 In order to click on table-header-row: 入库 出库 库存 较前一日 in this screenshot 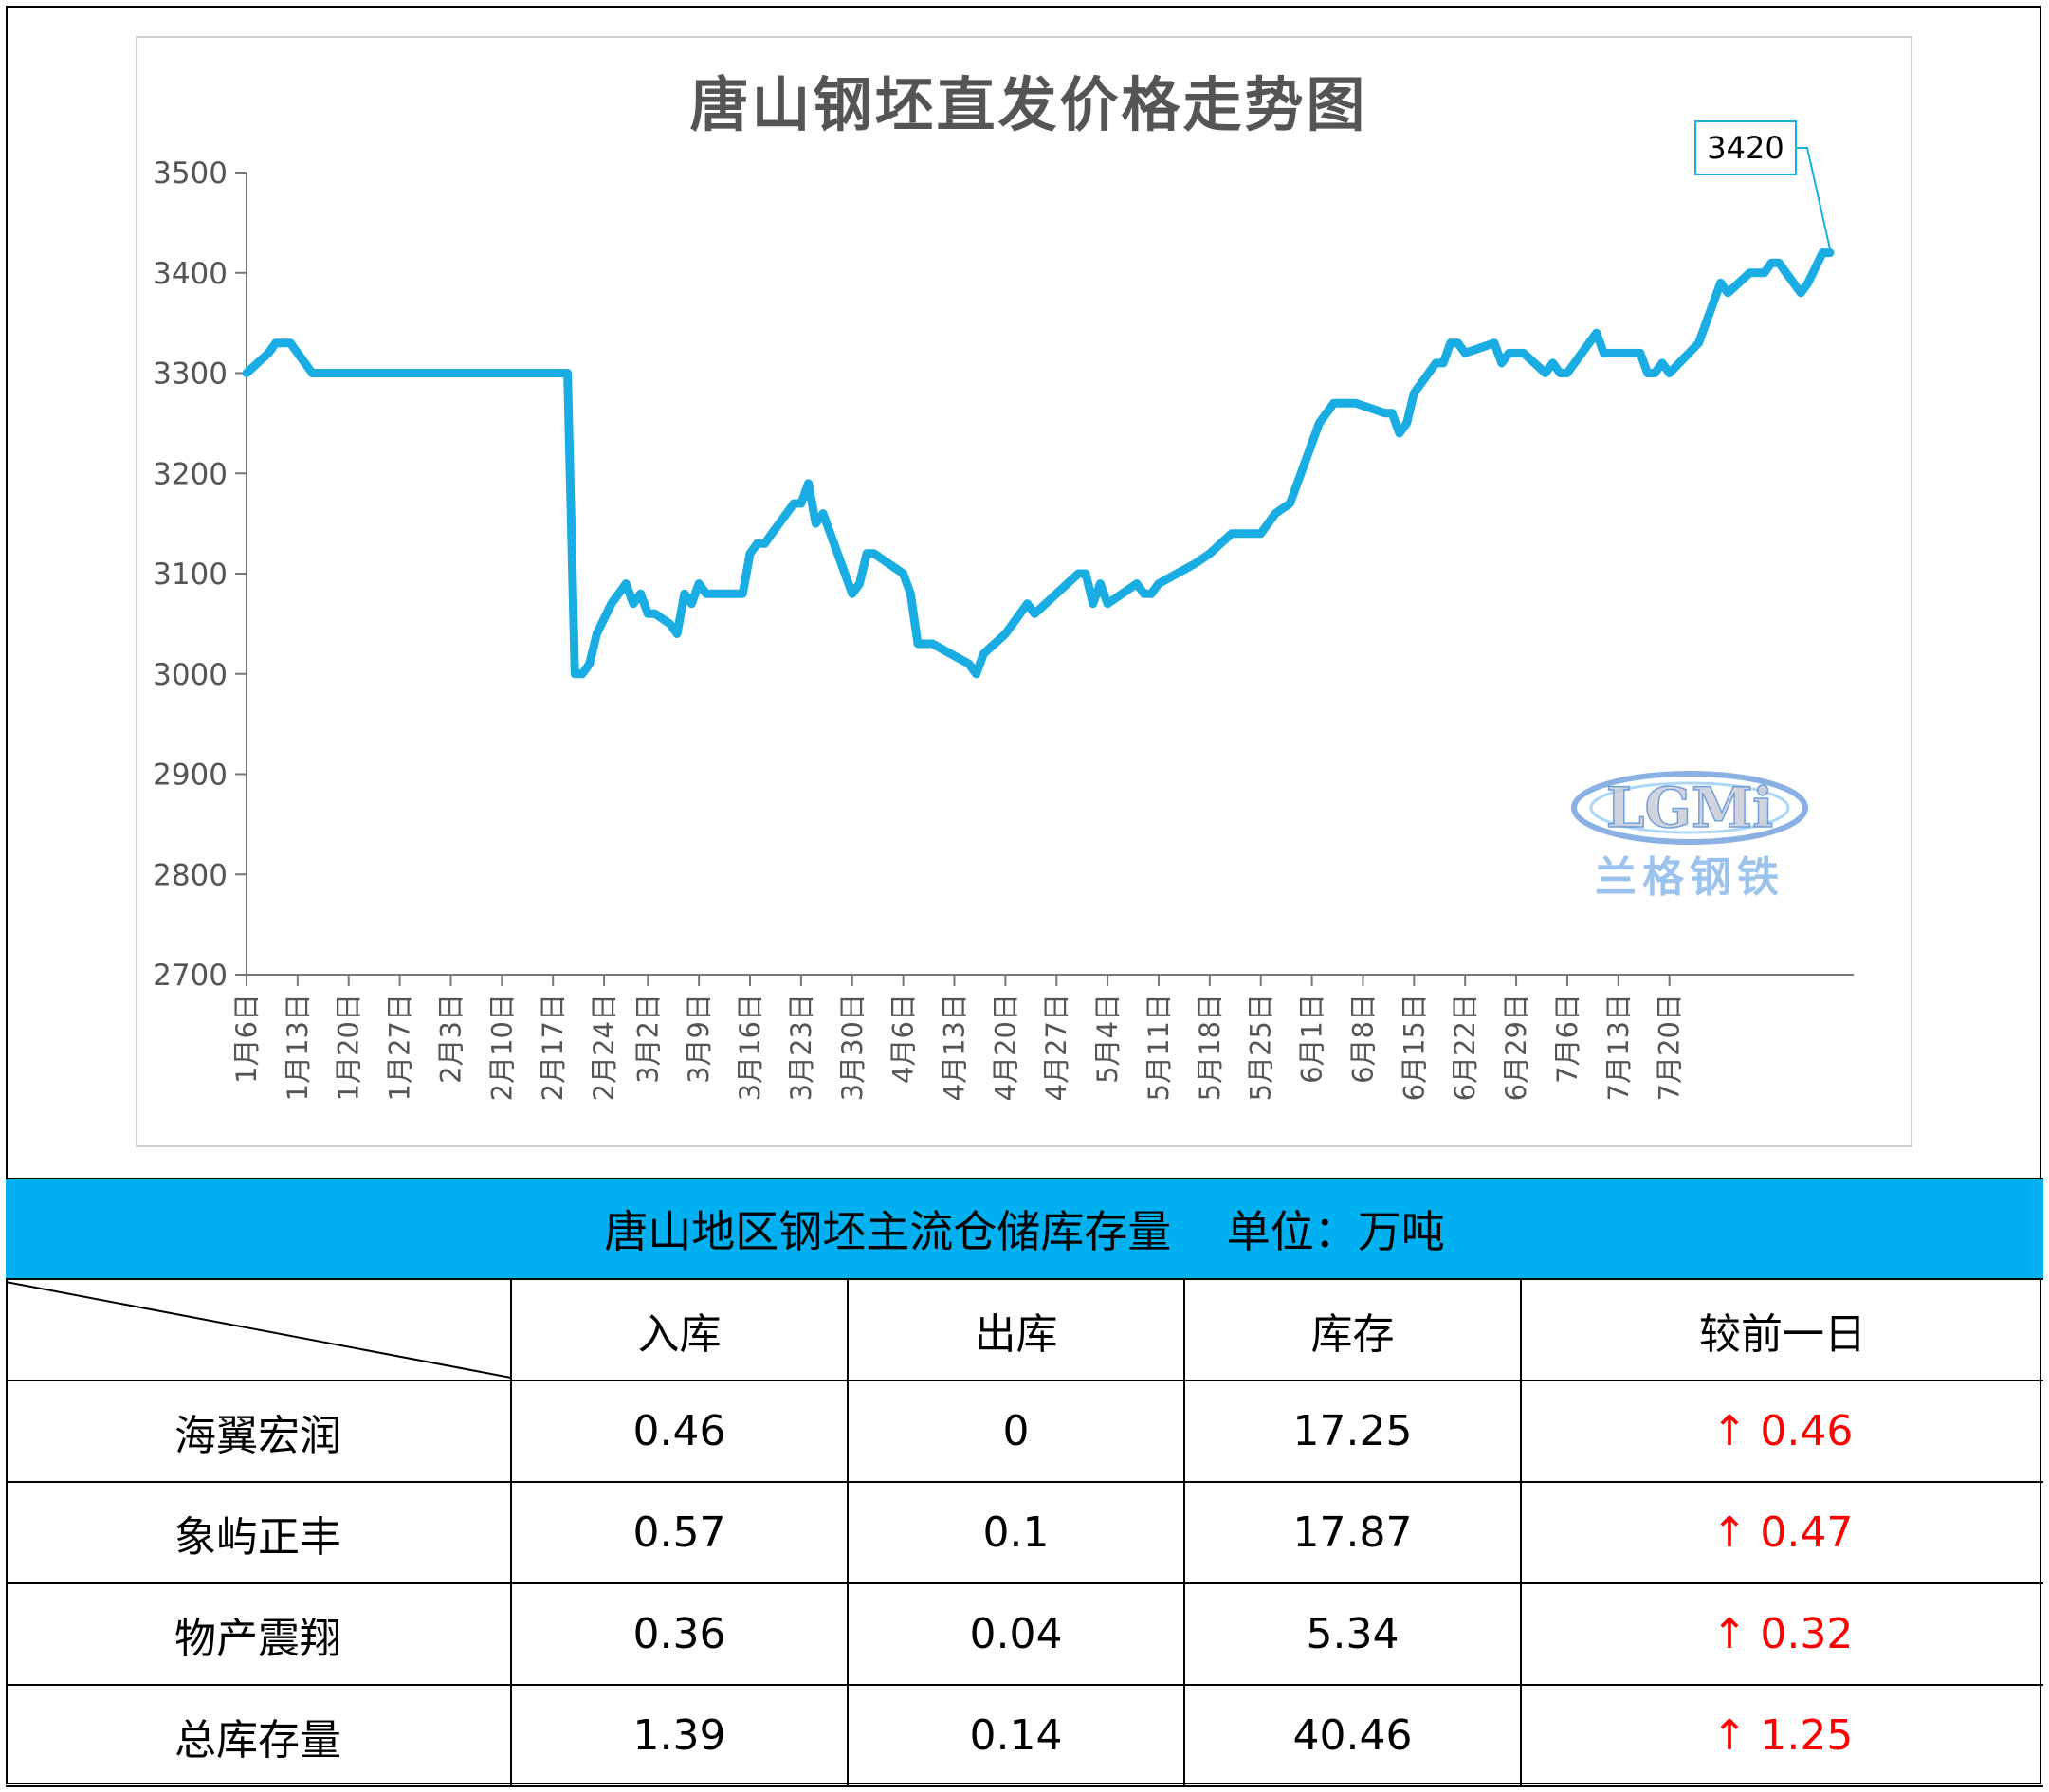, I will do `click(1024, 1330)`.